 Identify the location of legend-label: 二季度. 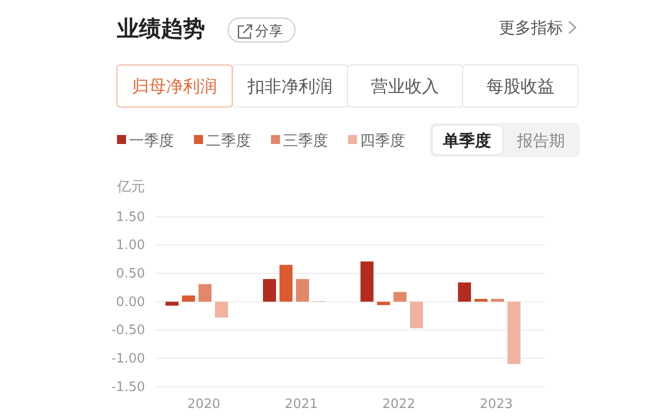
(228, 141).